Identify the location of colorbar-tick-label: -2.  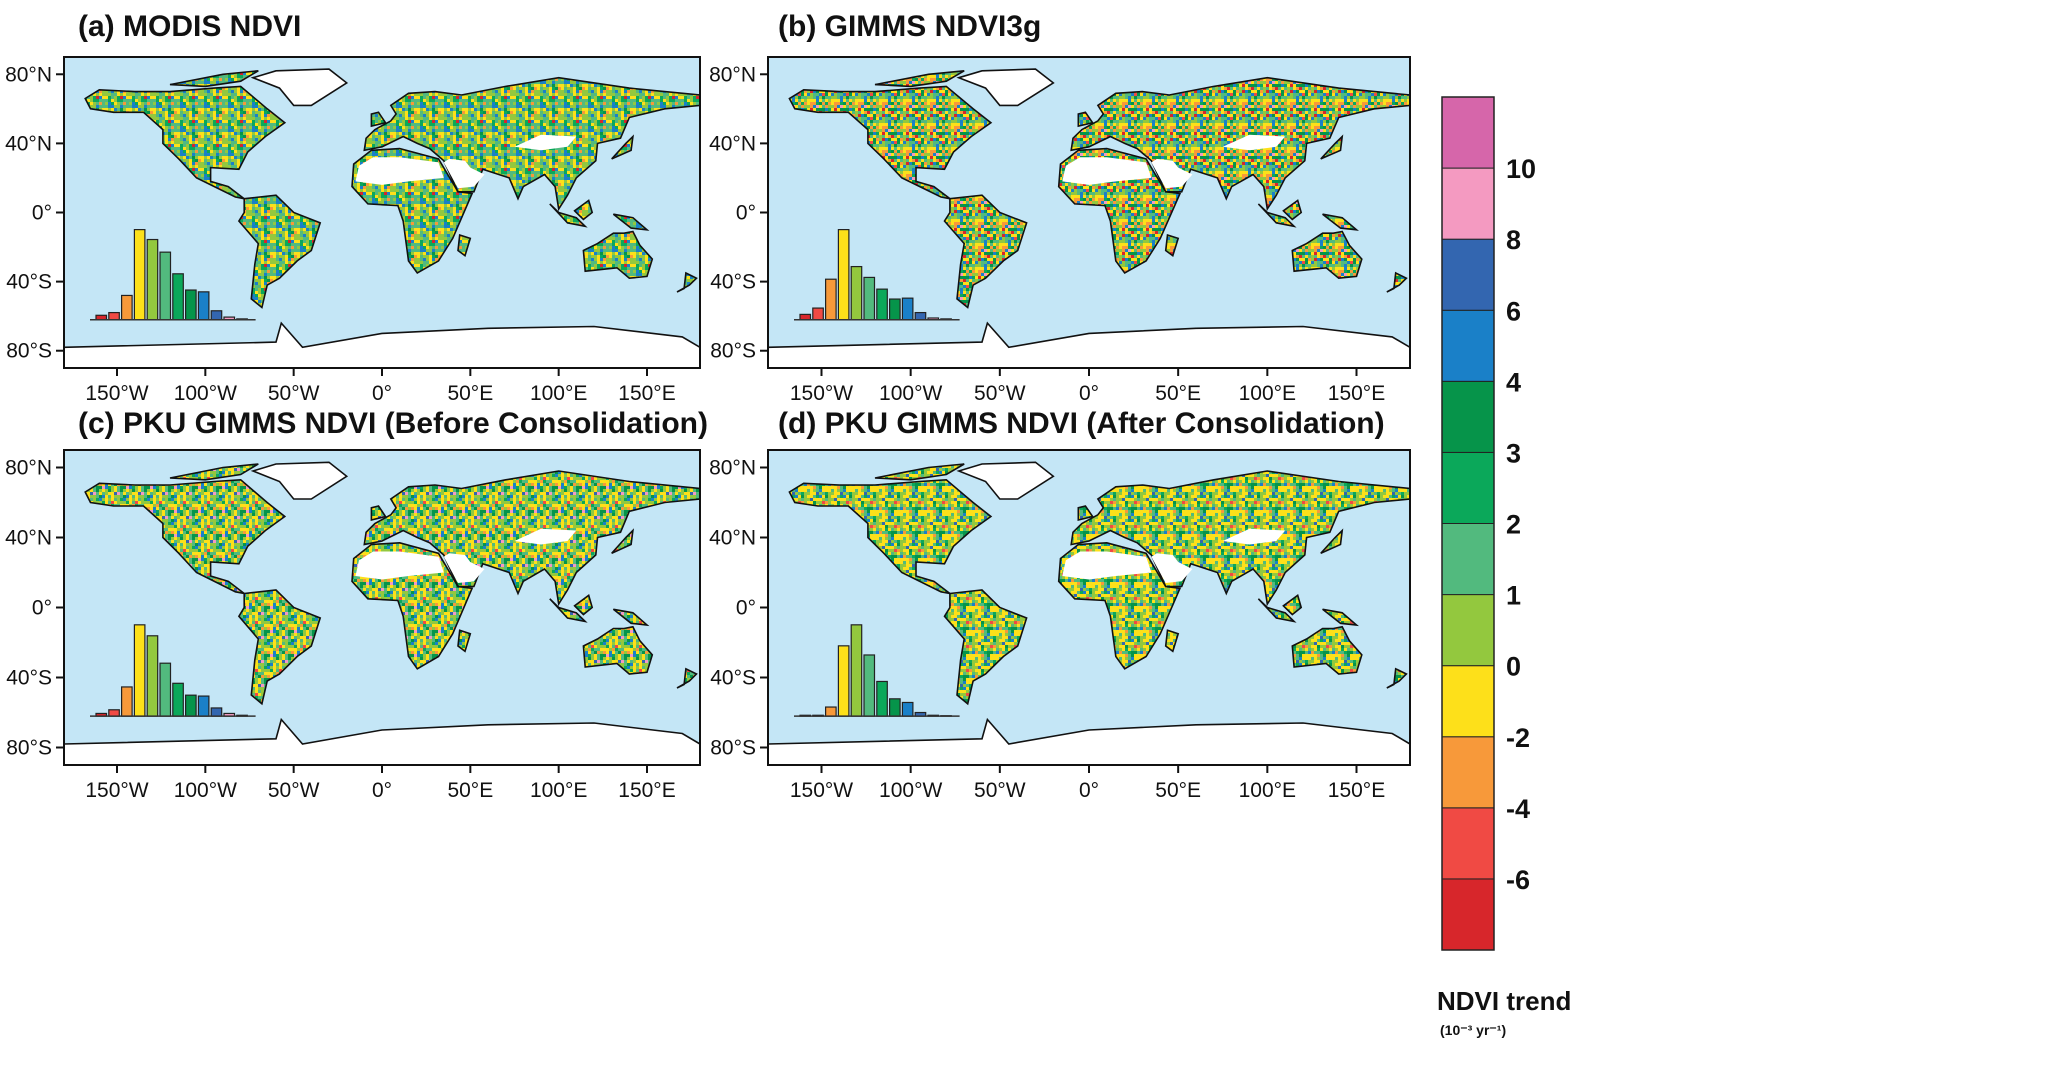
(1518, 738).